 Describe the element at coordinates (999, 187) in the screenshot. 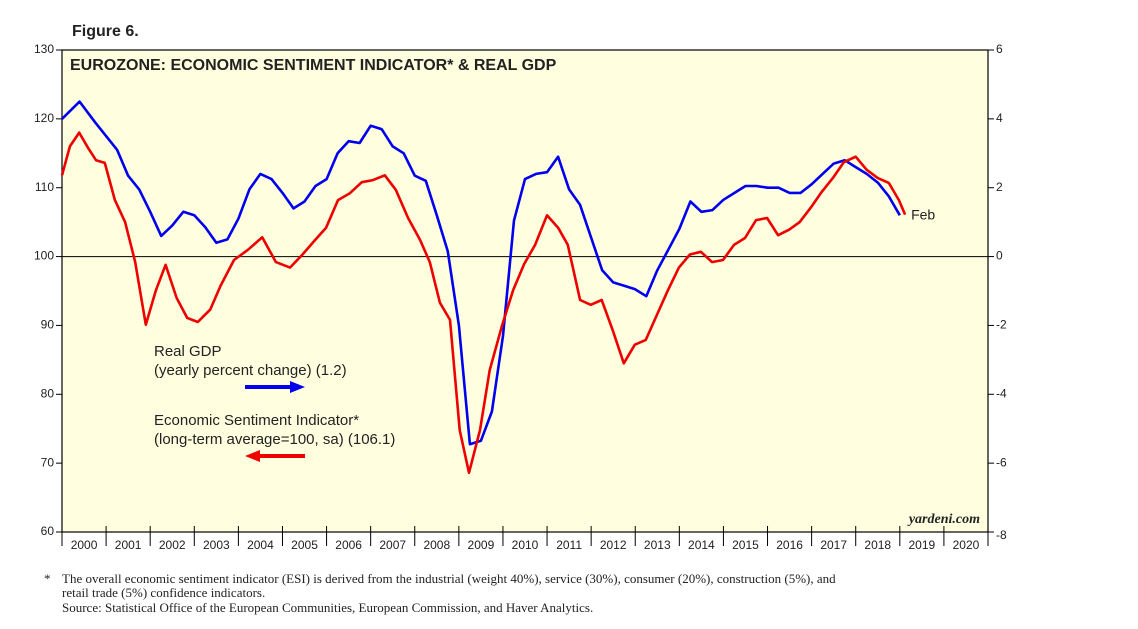

I see `y2-tick-label: 2` at that location.